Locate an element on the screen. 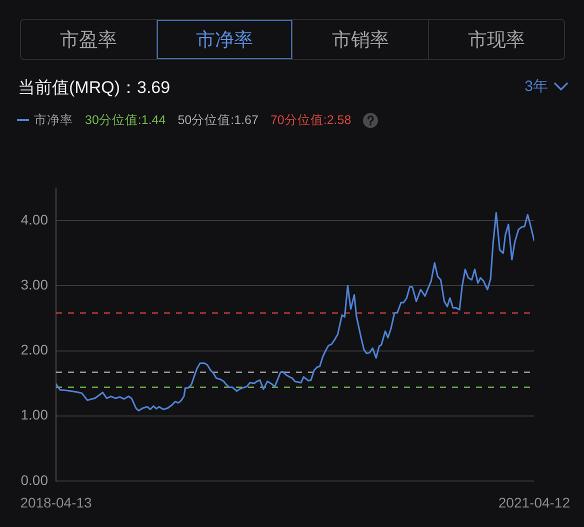 Image resolution: width=584 pixels, height=527 pixels. y-tick-label: 1.00 is located at coordinates (34, 414).